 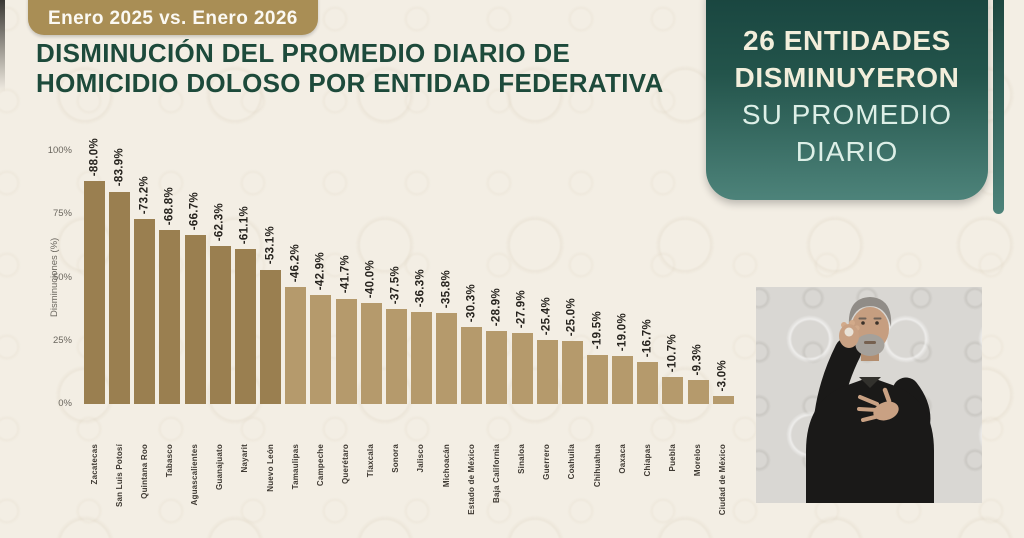 I want to click on bar-value-label: -36.3%, so click(x=420, y=288).